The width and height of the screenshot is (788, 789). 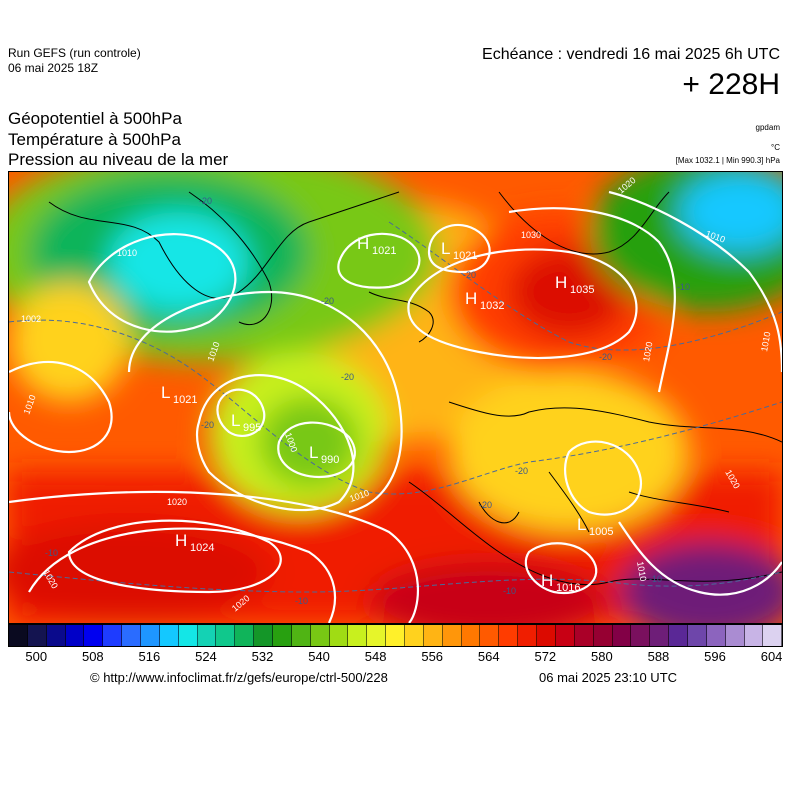 What do you see at coordinates (53, 68) in the screenshot?
I see `run-date: 06 mai 2025 18Z` at bounding box center [53, 68].